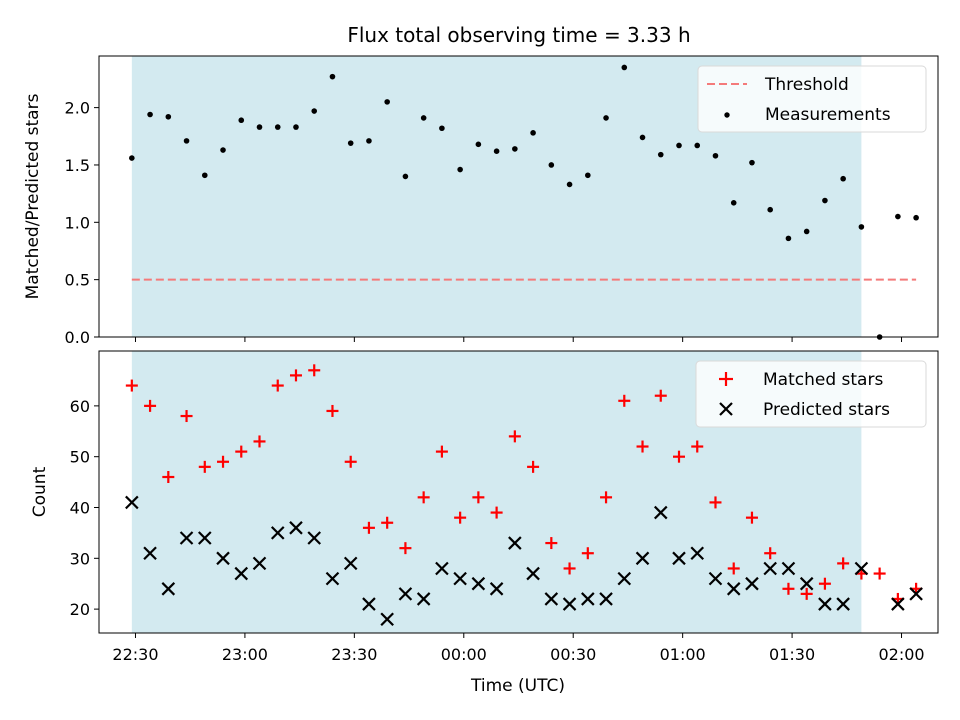 This screenshot has width=960, height=720. I want to click on y-tick-label: 0.0, so click(77, 337).